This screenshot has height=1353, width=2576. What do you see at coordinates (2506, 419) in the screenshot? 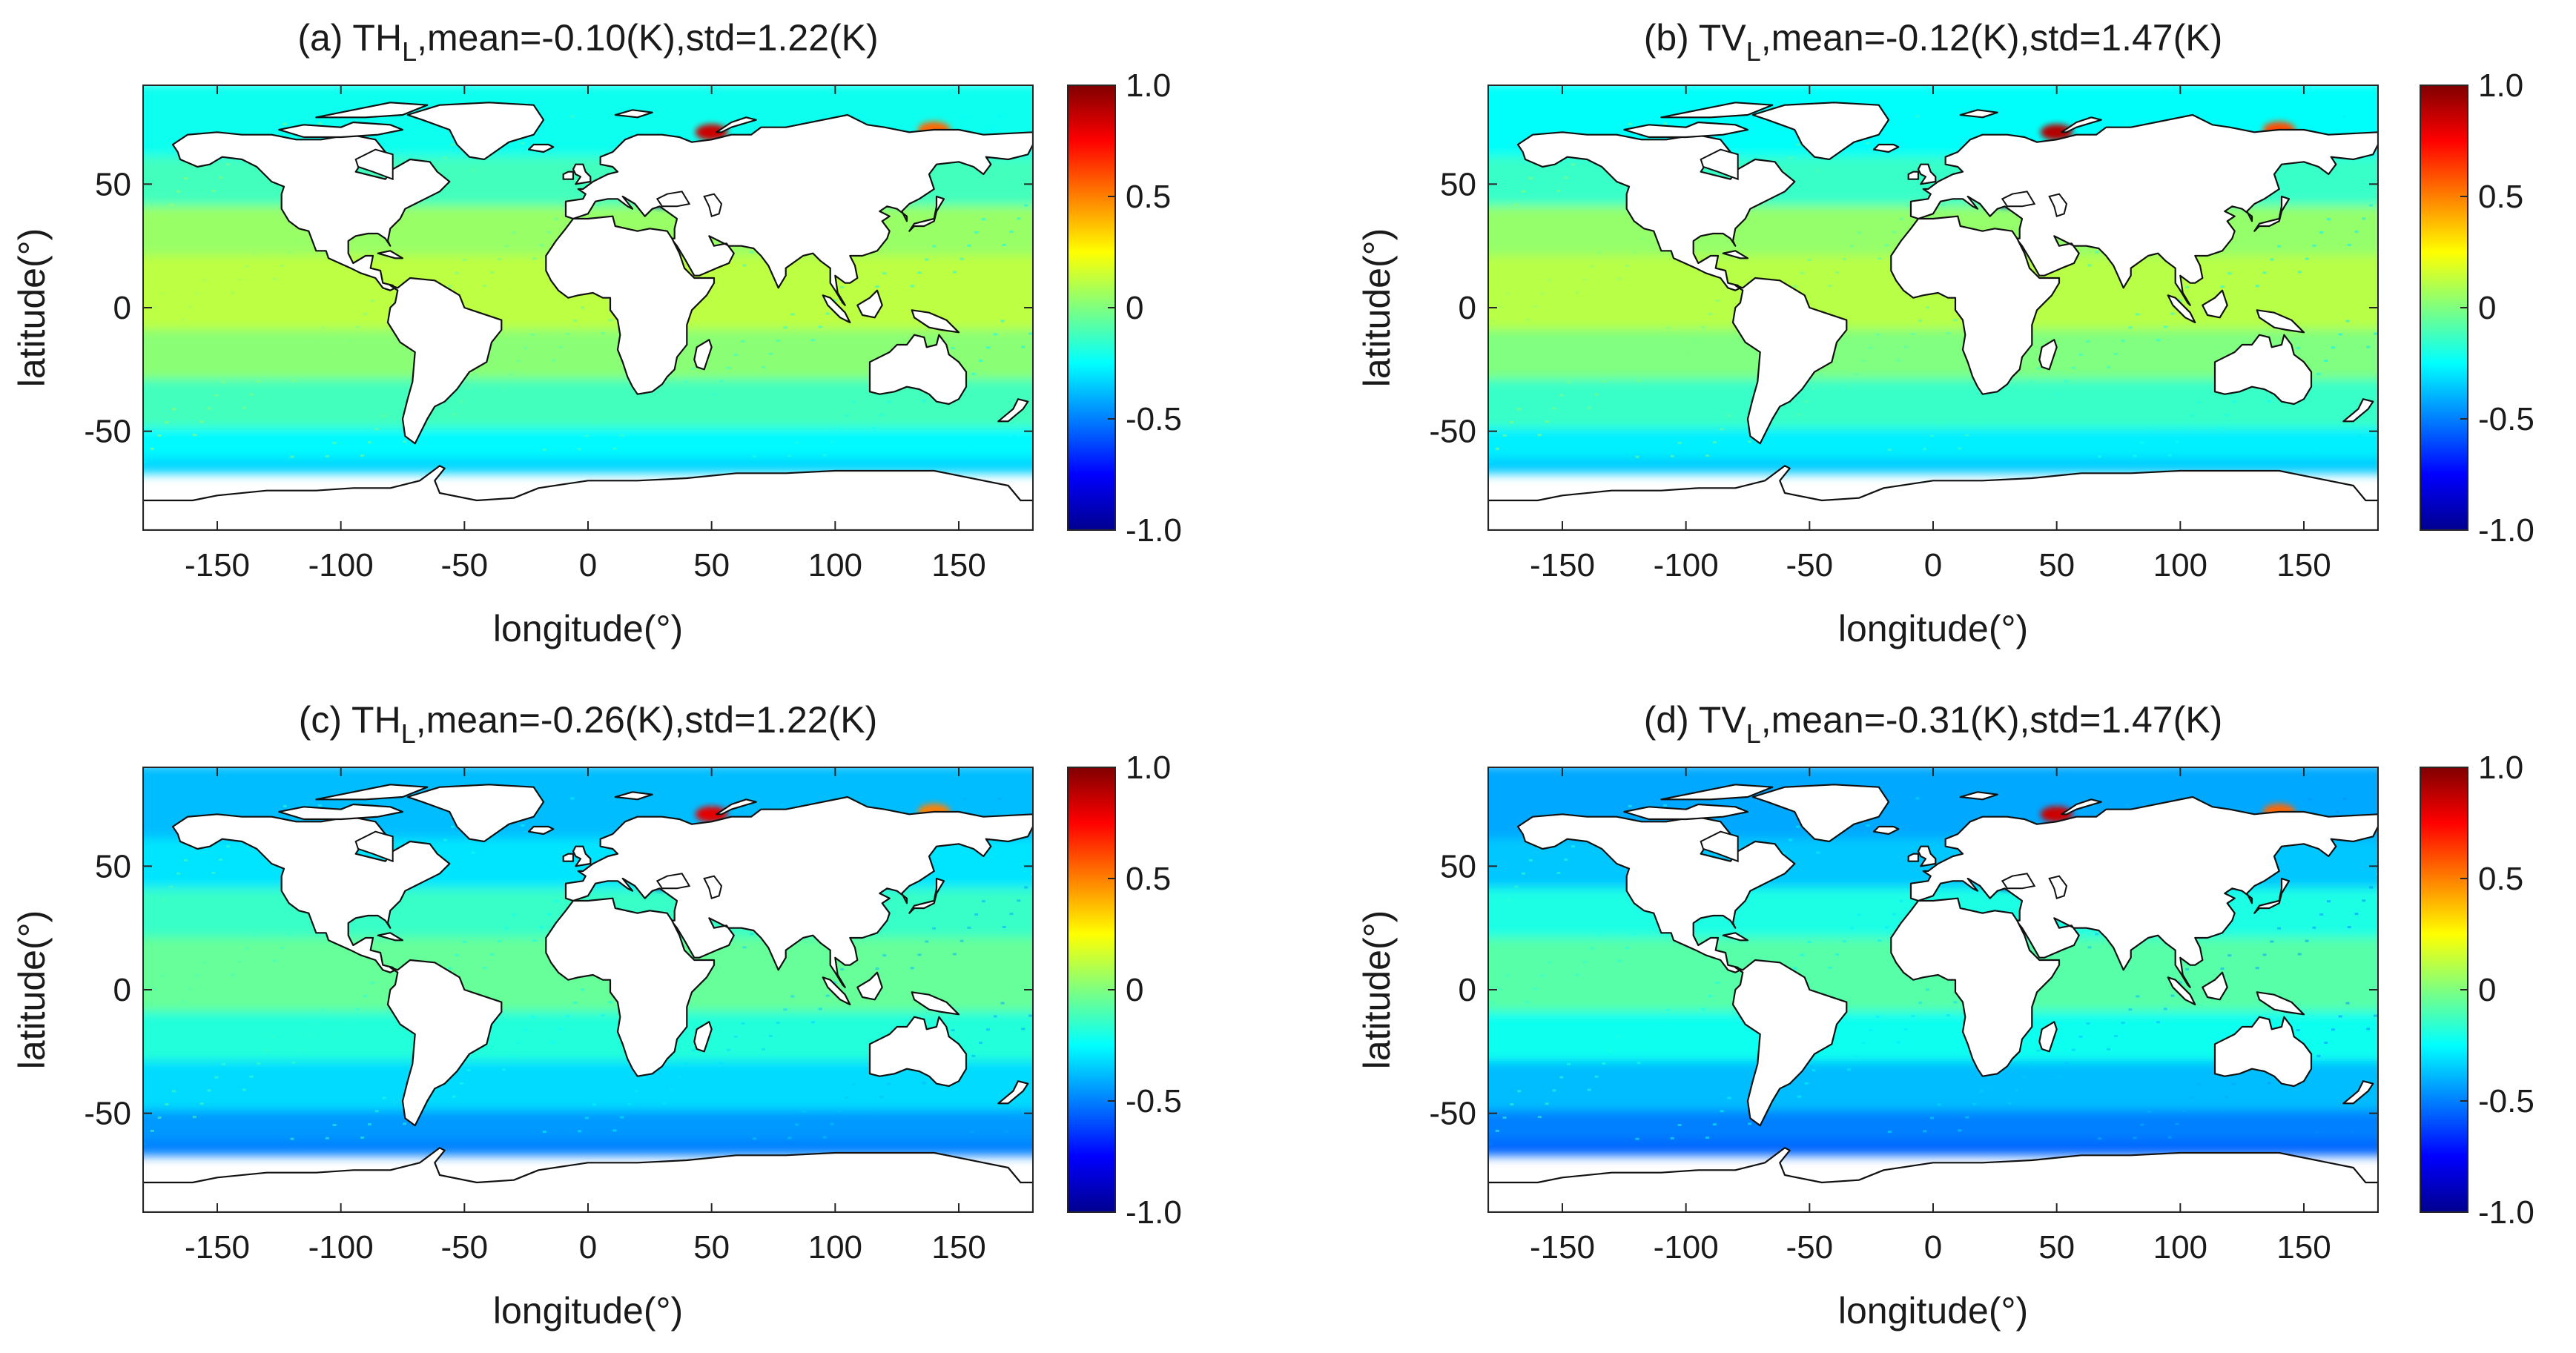
I see `colorbar-tick-label: -0.5` at bounding box center [2506, 419].